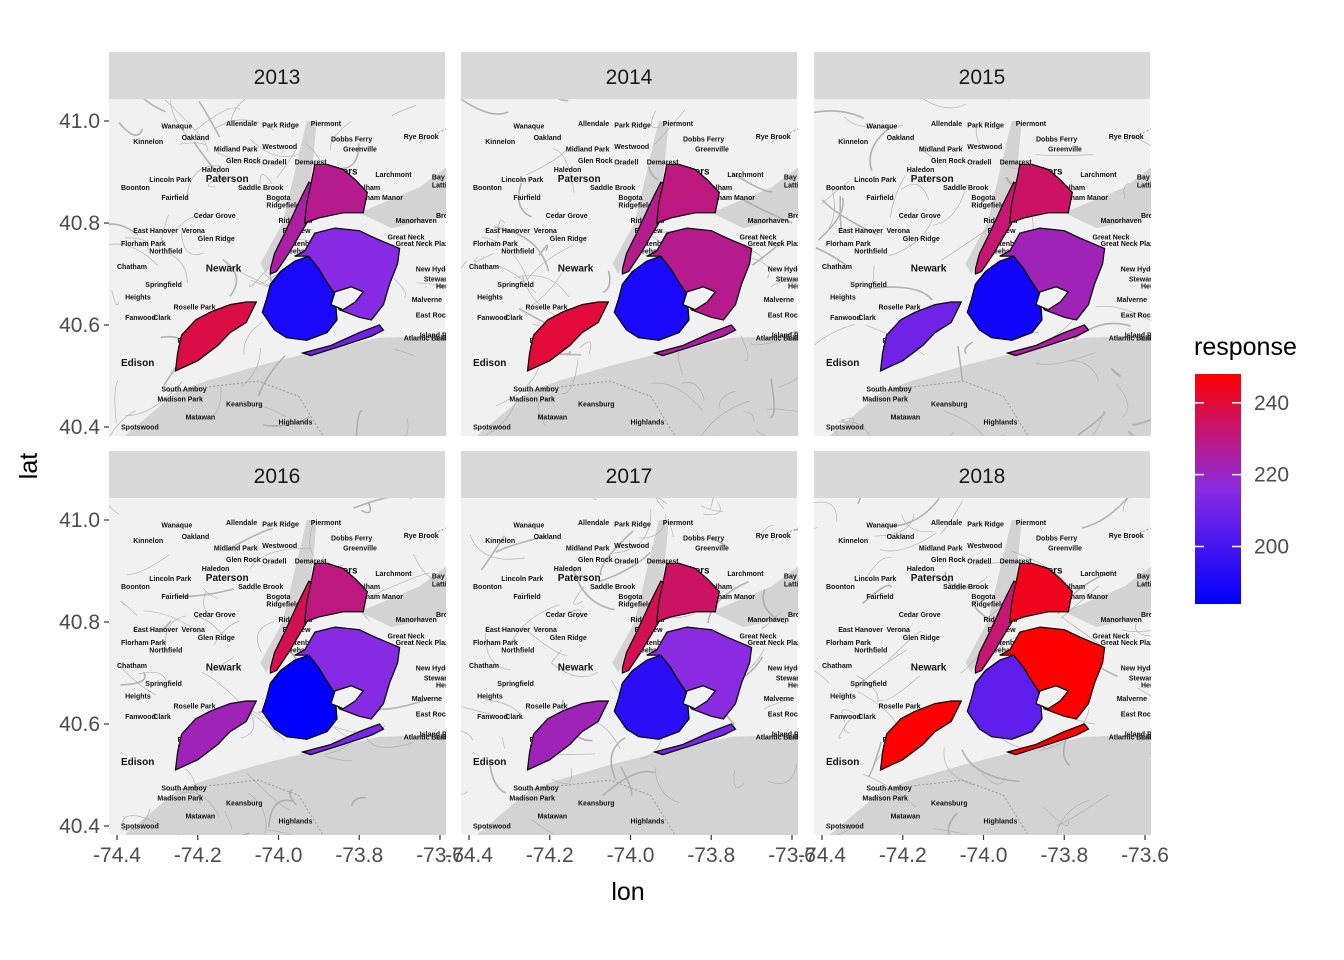  I want to click on x-tick-label: -74.4, so click(822, 855).